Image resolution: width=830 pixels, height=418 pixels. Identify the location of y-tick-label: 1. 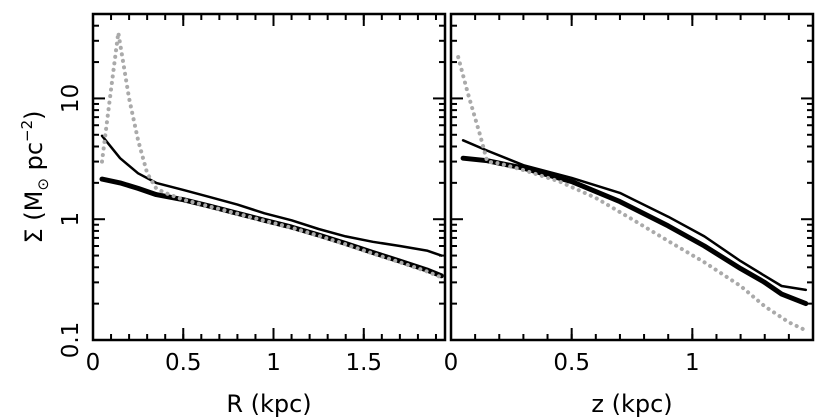
(71, 219).